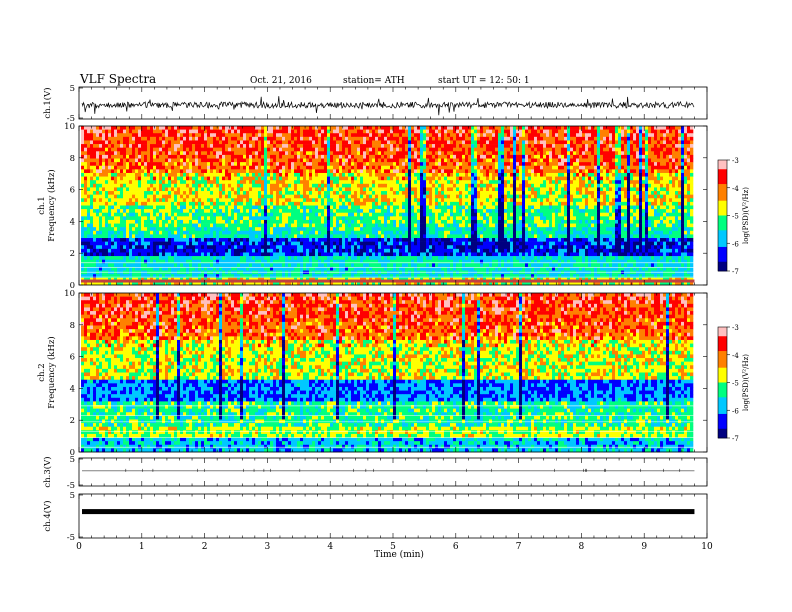 Image resolution: width=792 pixels, height=612 pixels. Describe the element at coordinates (79, 547) in the screenshot. I see `x-tick-label: 0` at that location.